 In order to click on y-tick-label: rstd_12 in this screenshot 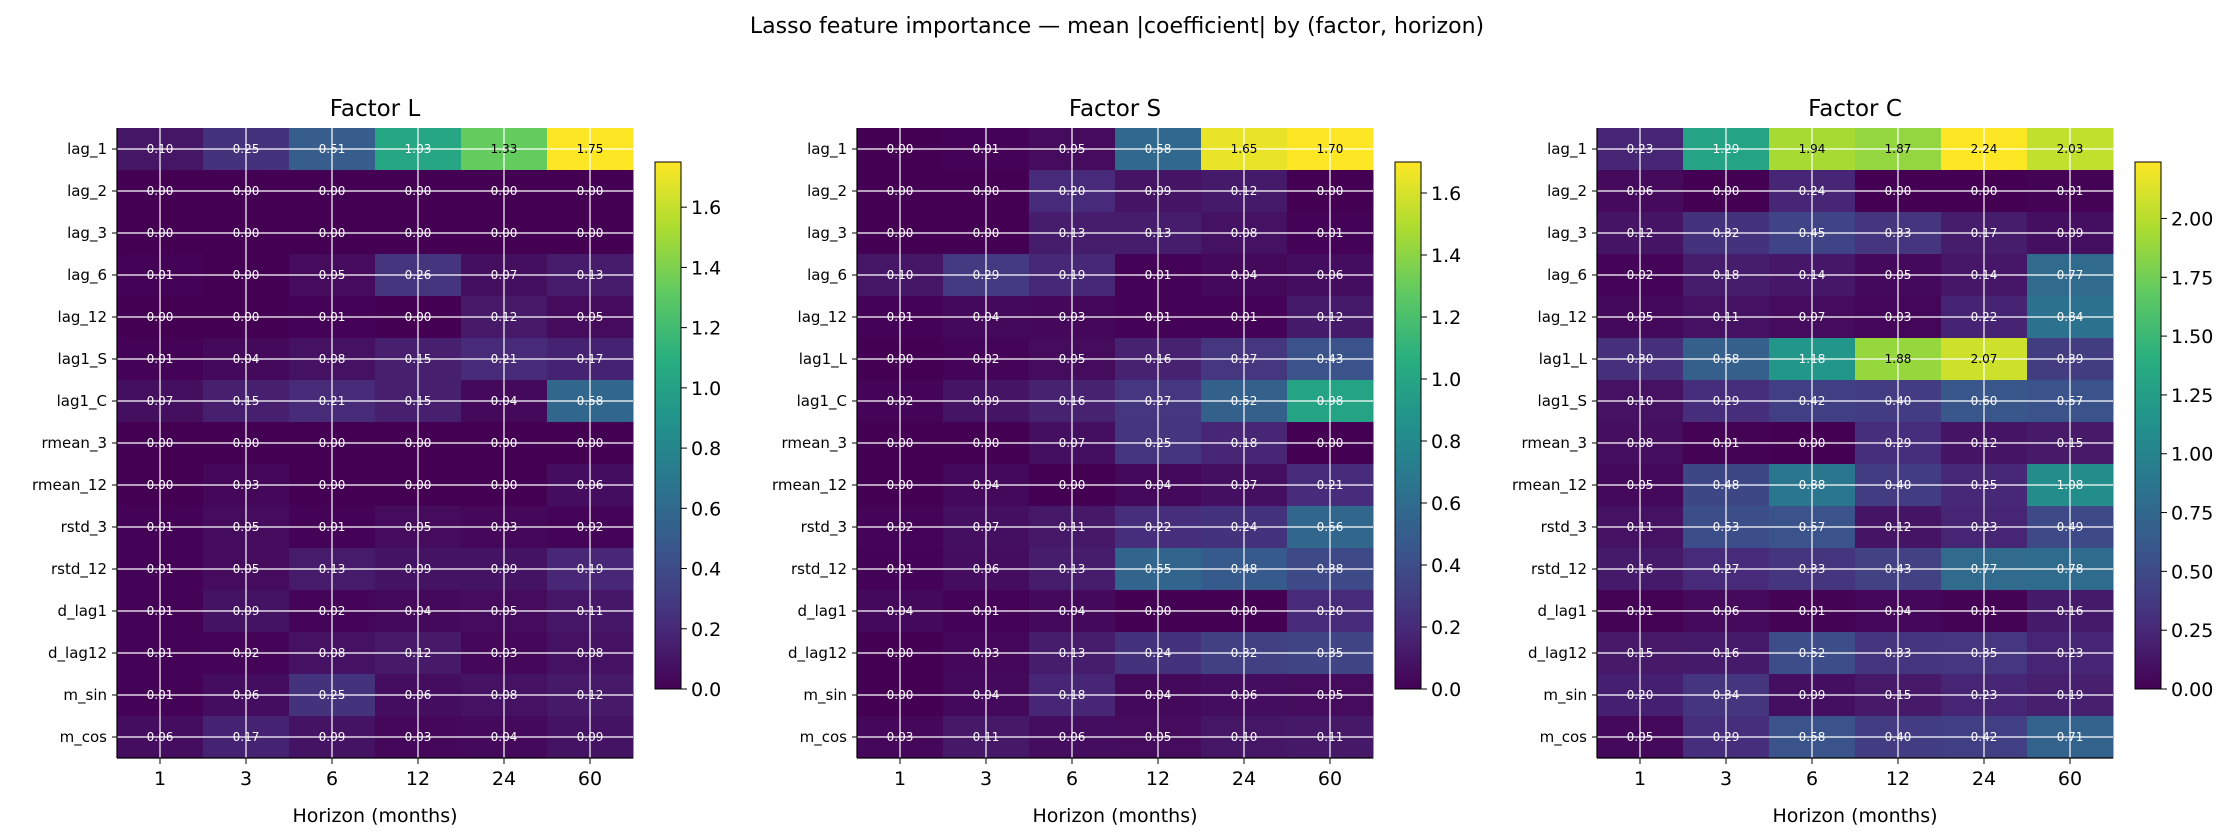, I will do `click(819, 569)`.